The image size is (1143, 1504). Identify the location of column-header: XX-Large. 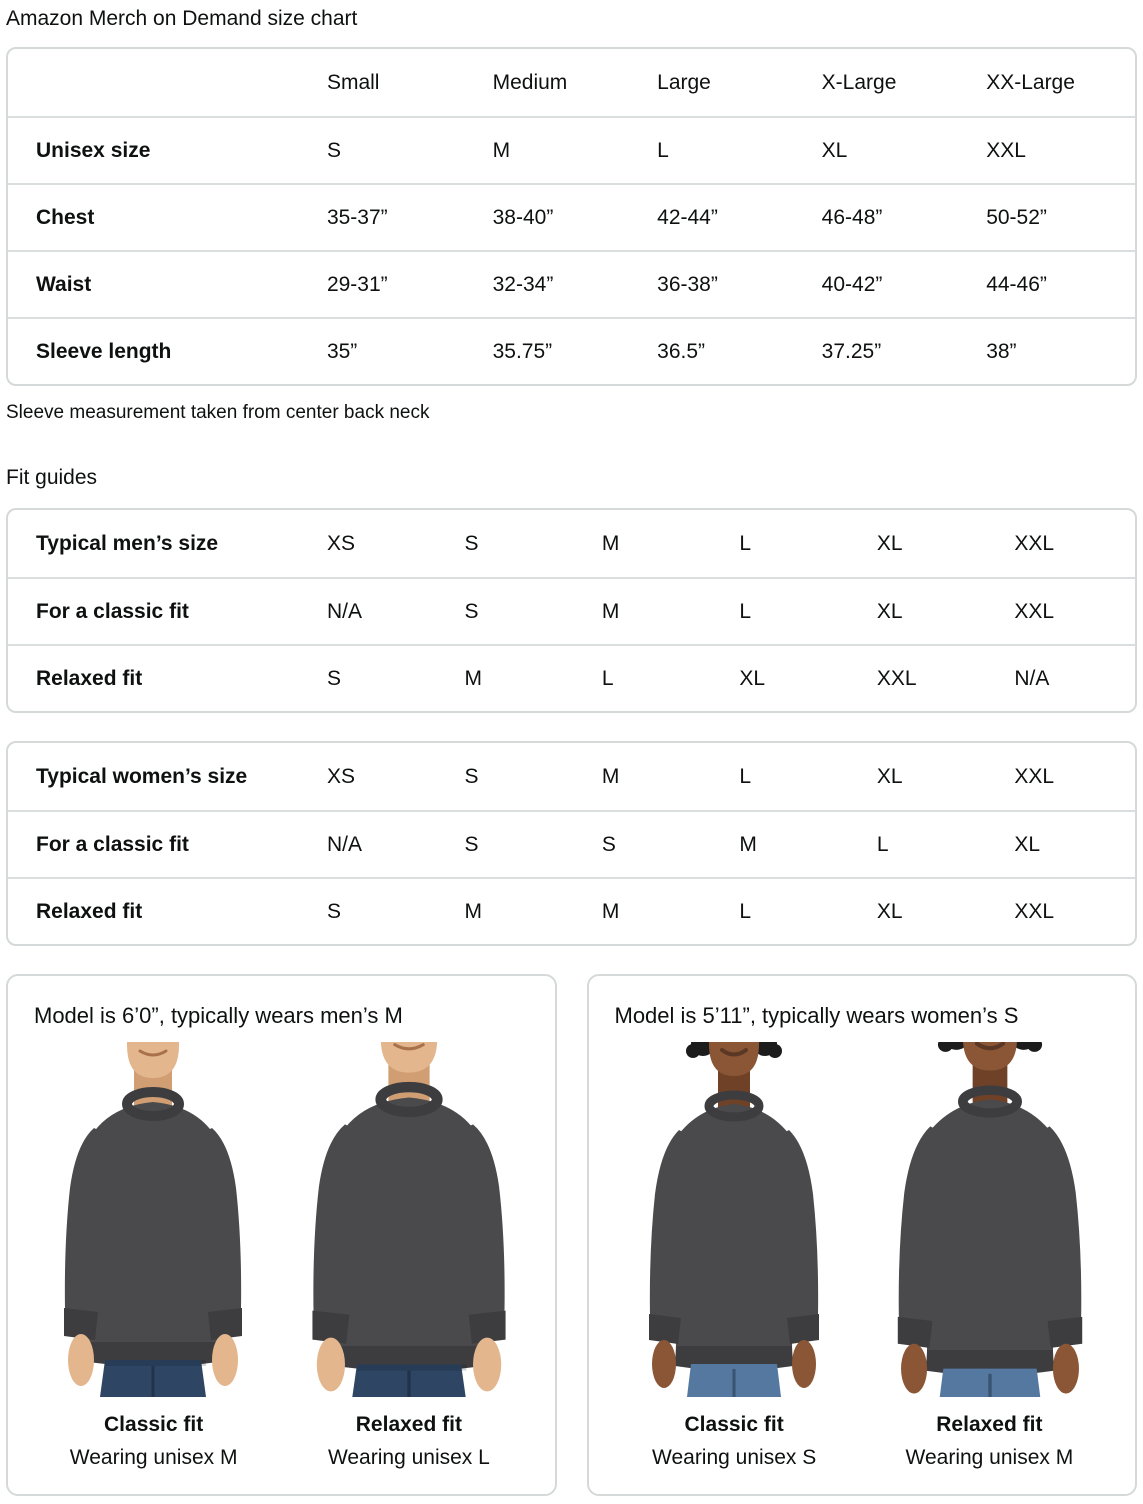
(1030, 82).